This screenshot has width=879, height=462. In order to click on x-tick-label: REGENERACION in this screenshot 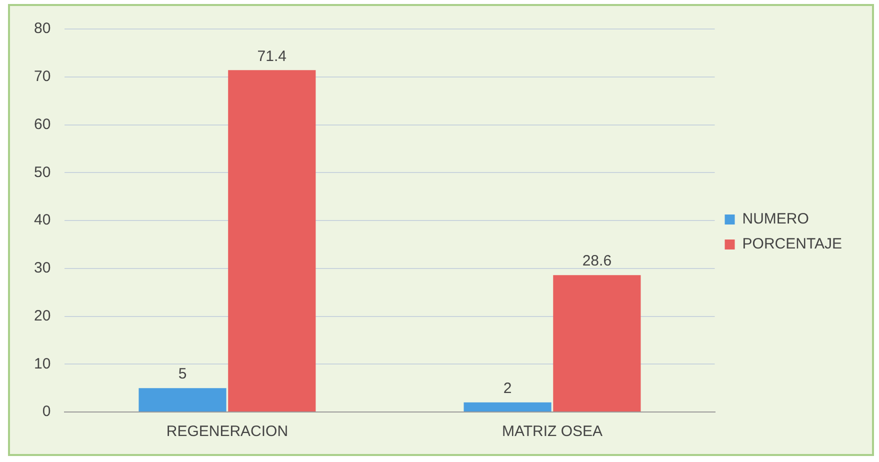, I will do `click(227, 431)`.